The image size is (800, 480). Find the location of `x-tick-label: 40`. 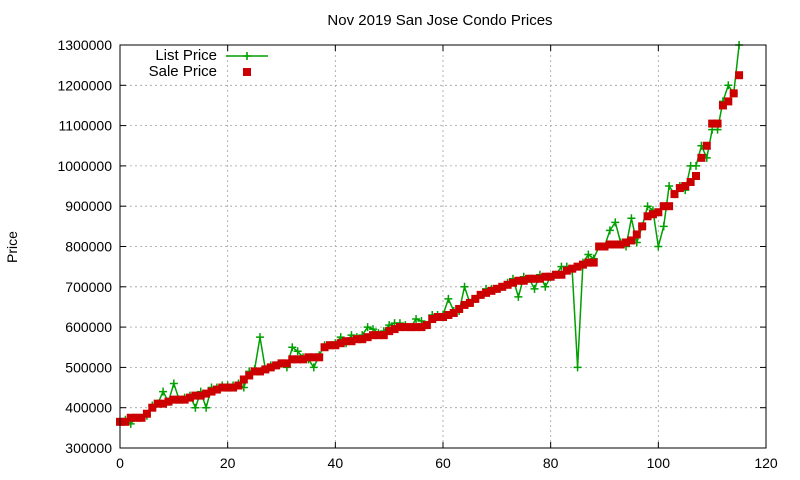

x-tick-label: 40 is located at coordinates (336, 463).